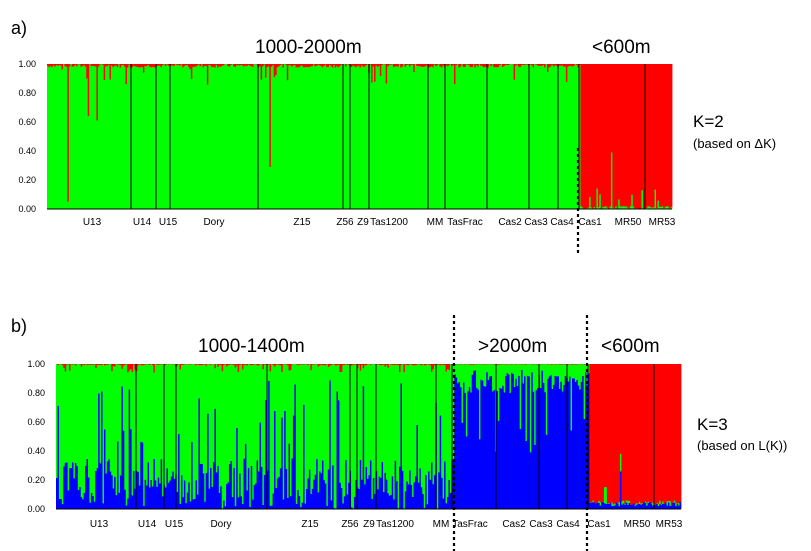 The image size is (811, 551). What do you see at coordinates (363, 222) in the screenshot?
I see `population-label: Z9` at bounding box center [363, 222].